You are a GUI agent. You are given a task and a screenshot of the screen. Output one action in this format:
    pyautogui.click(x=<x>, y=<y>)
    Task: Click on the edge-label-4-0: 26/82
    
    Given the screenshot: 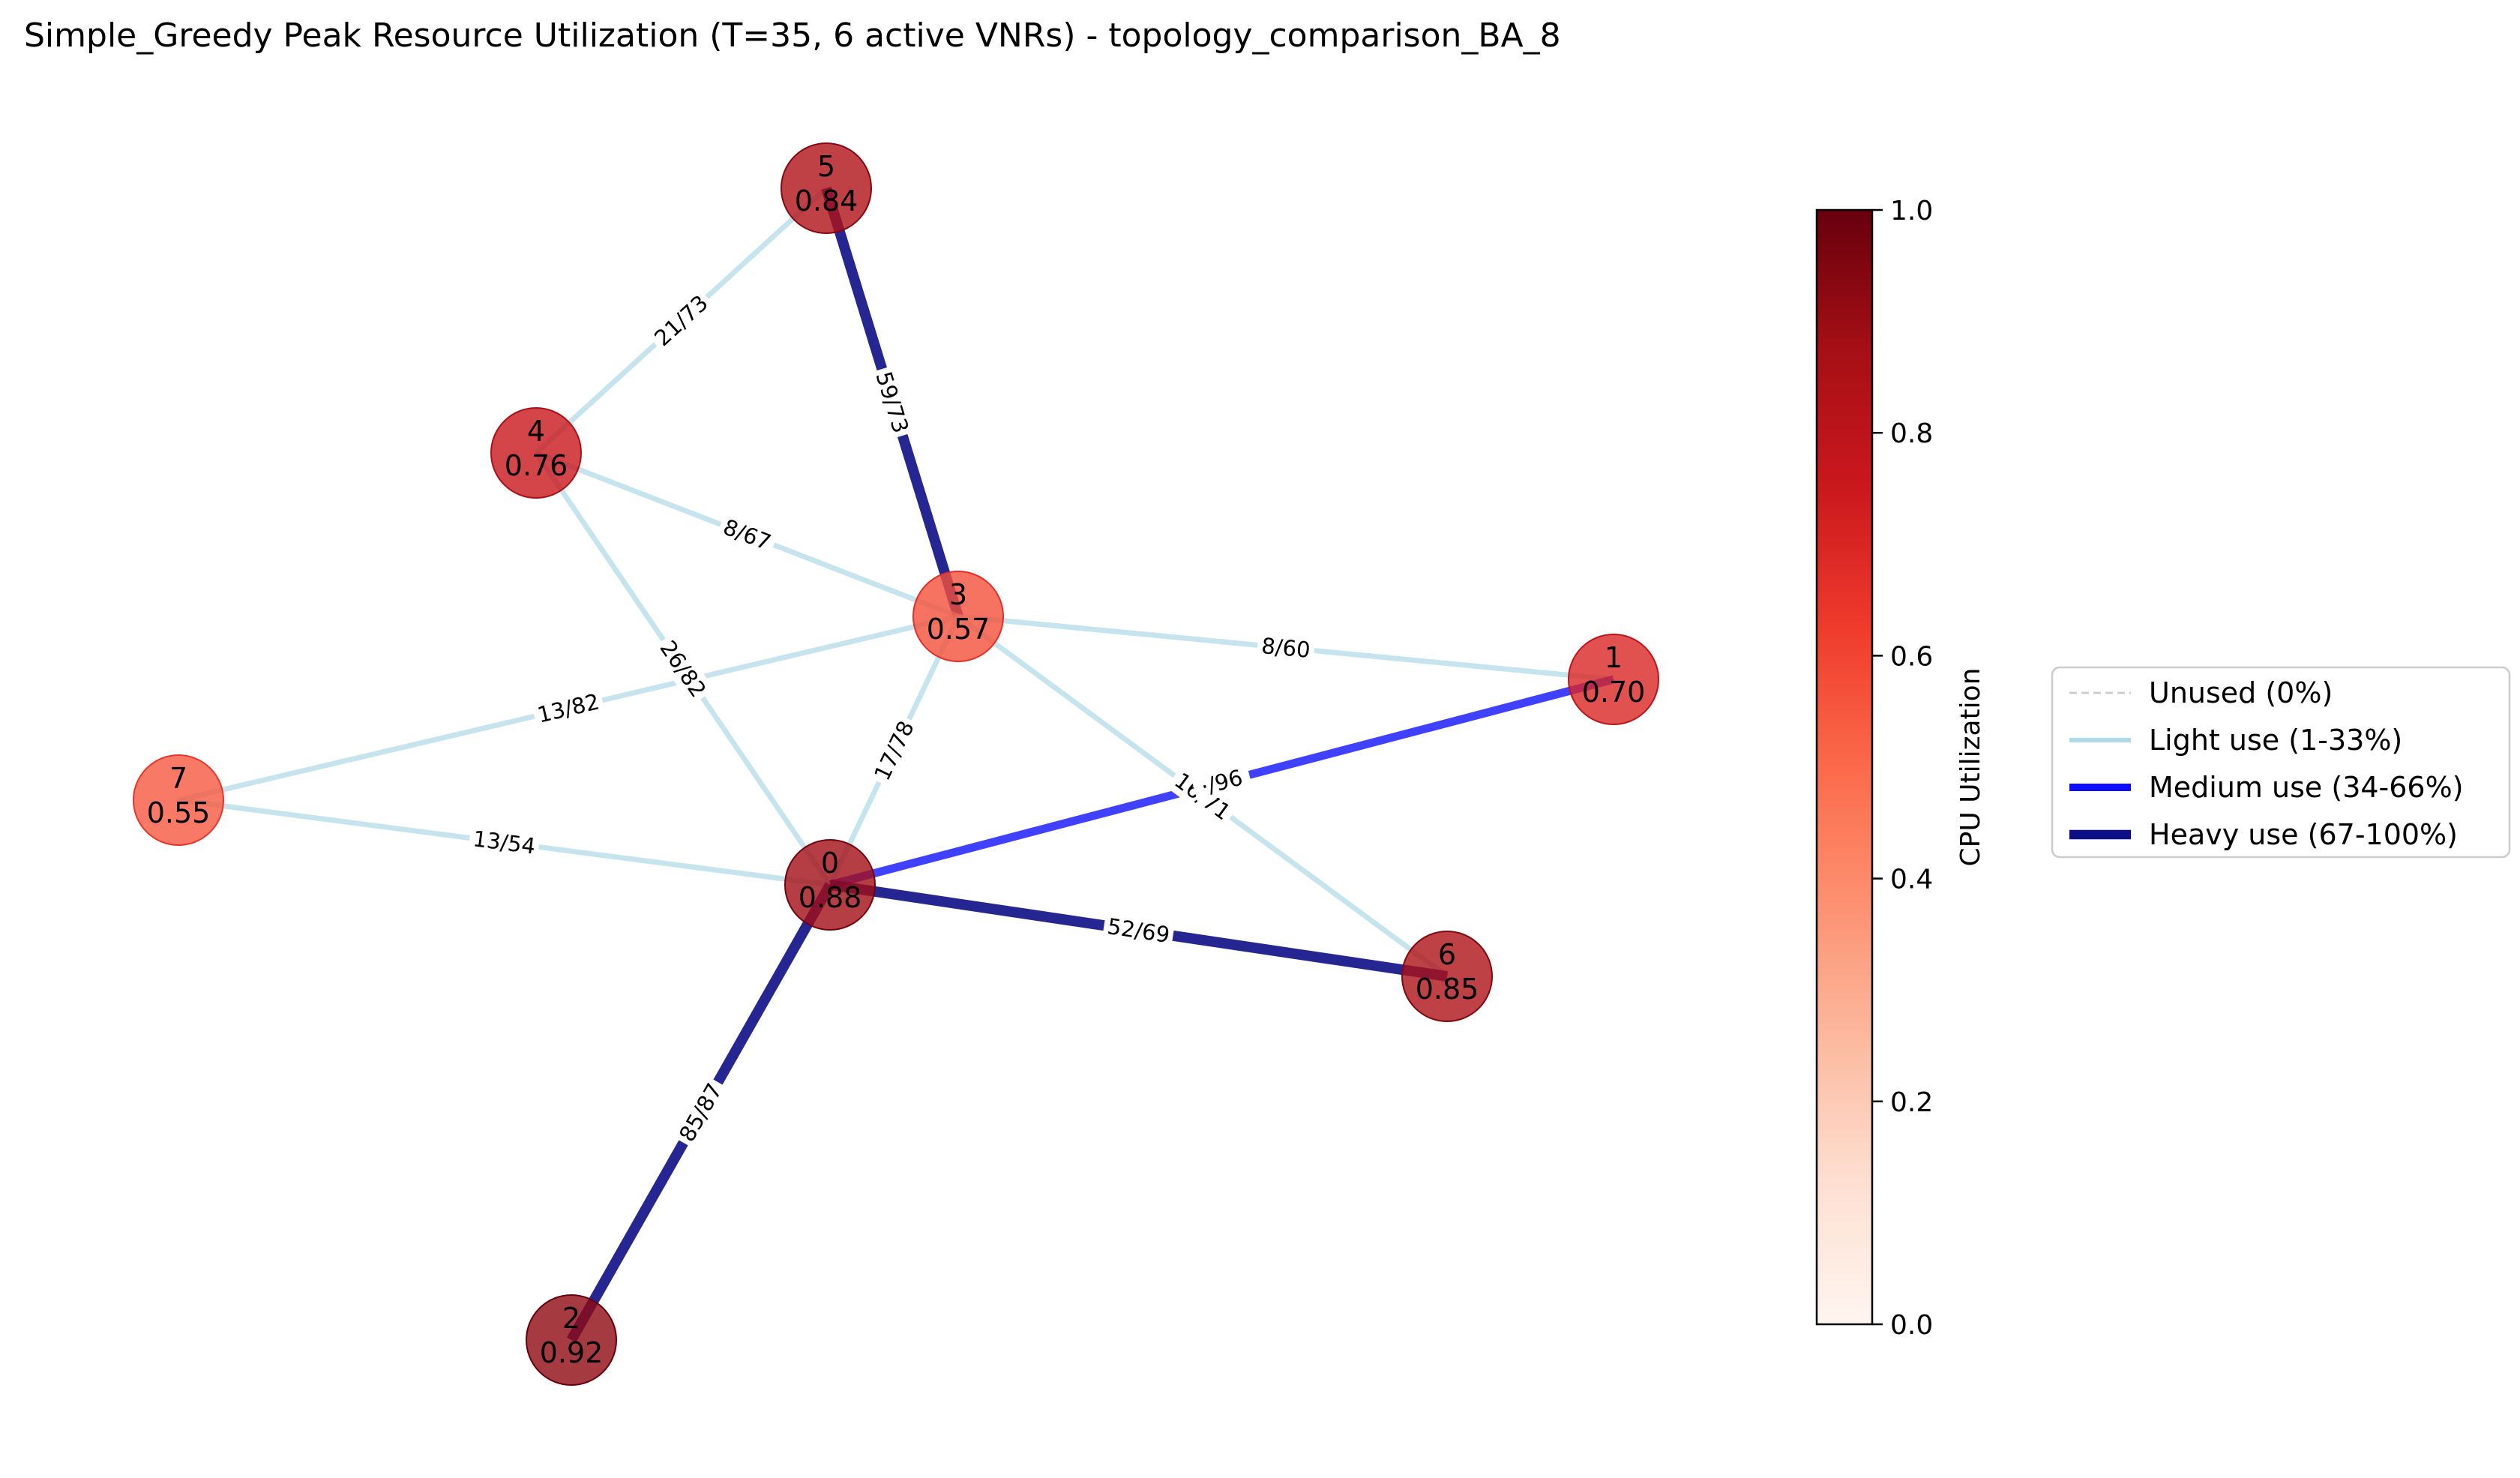 What is the action you would take?
    pyautogui.click(x=683, y=668)
    